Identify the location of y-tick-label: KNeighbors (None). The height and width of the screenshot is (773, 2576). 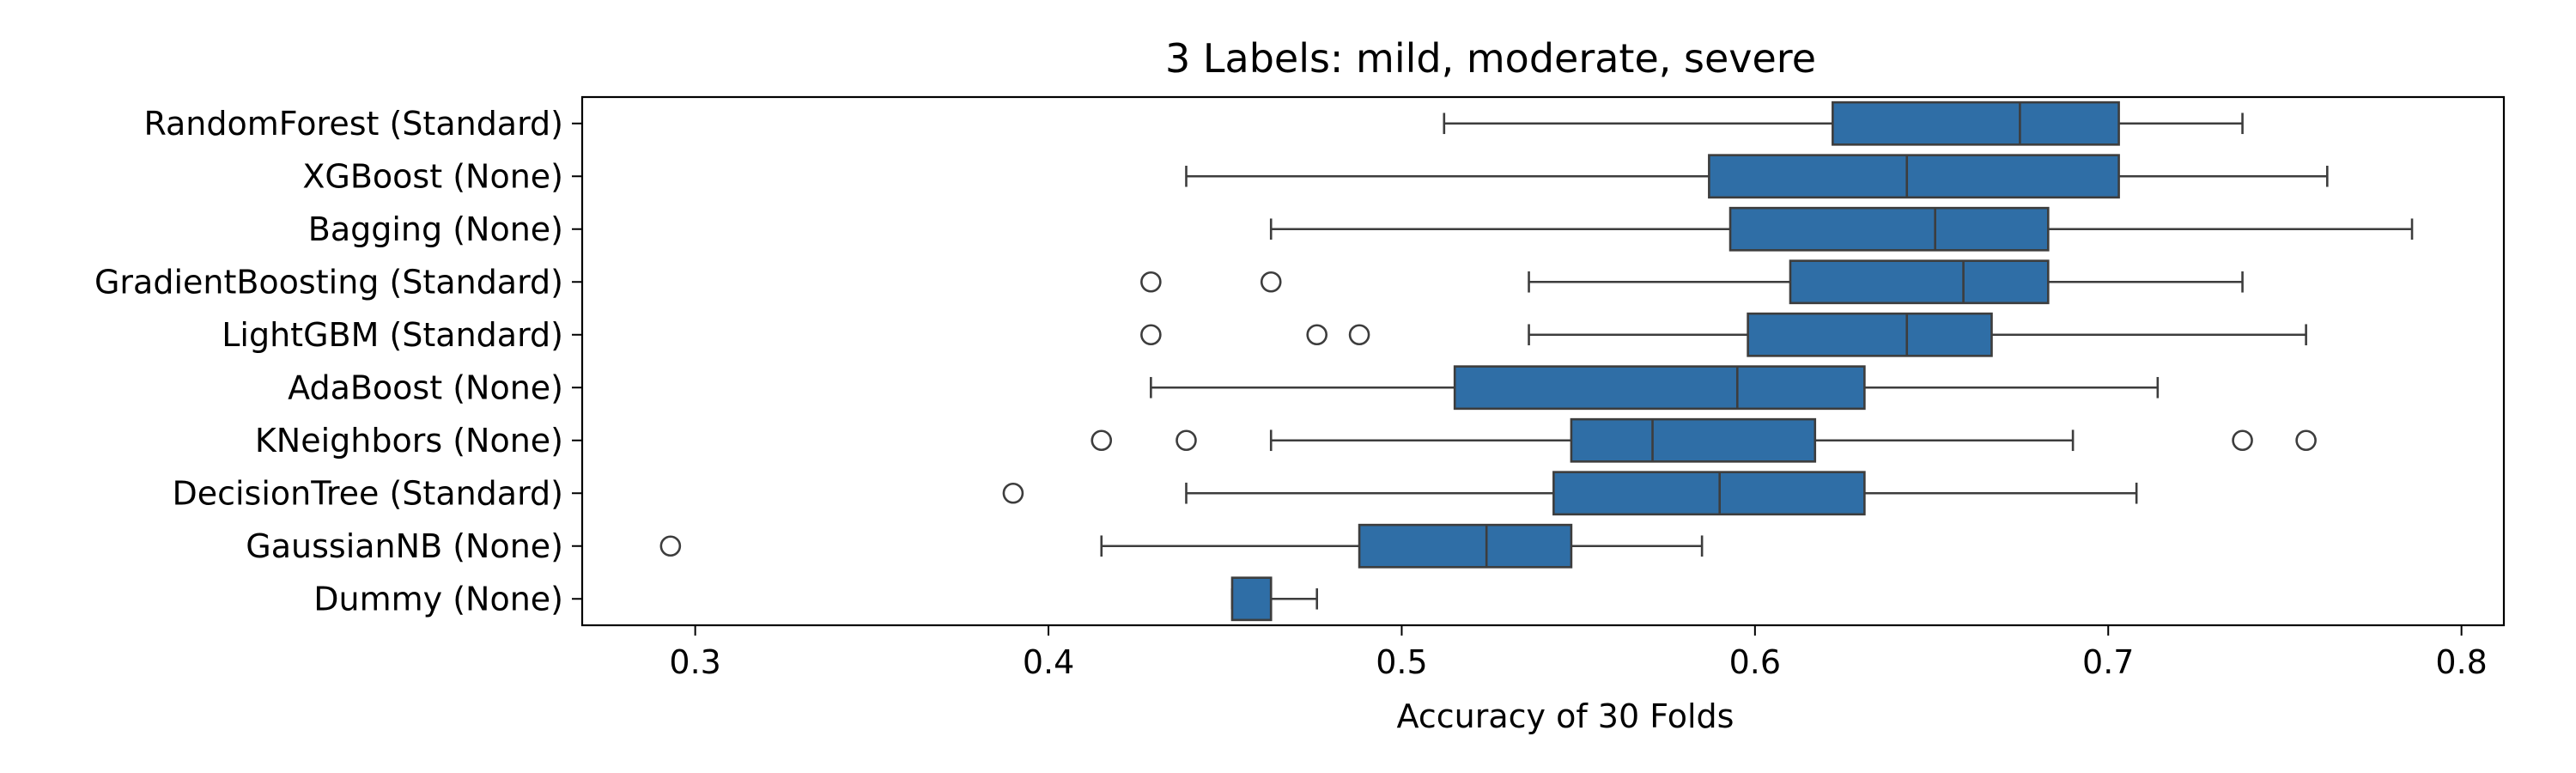
(409, 441).